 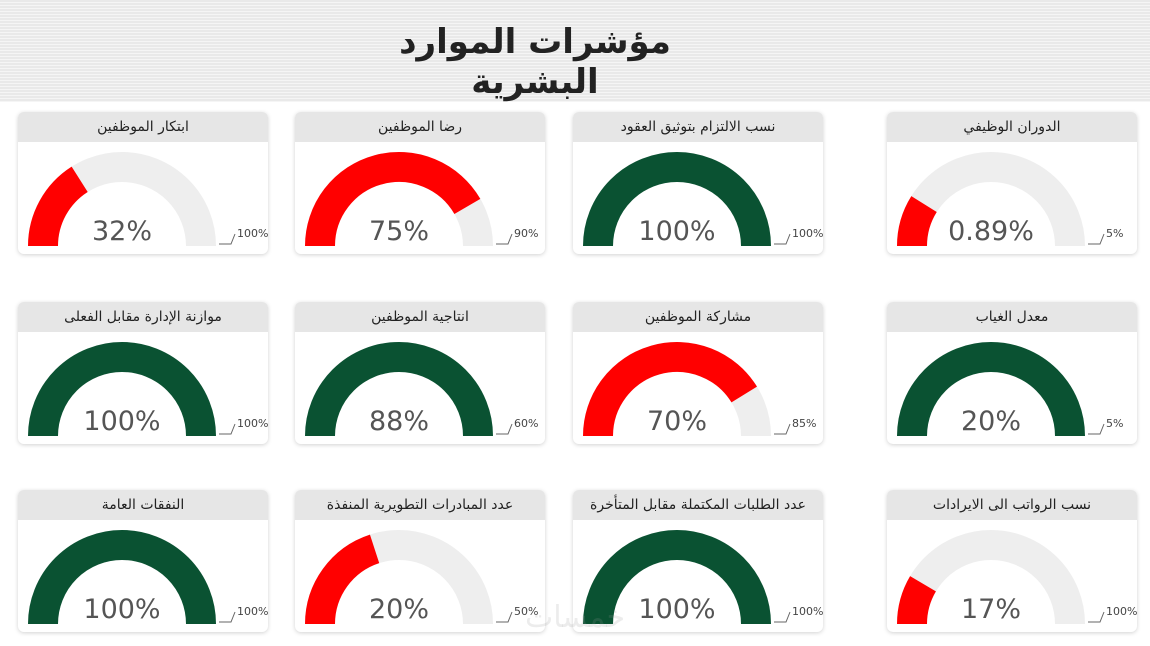 I want to click on kpi-card-title: ابتكار الموظفين, so click(x=143, y=127).